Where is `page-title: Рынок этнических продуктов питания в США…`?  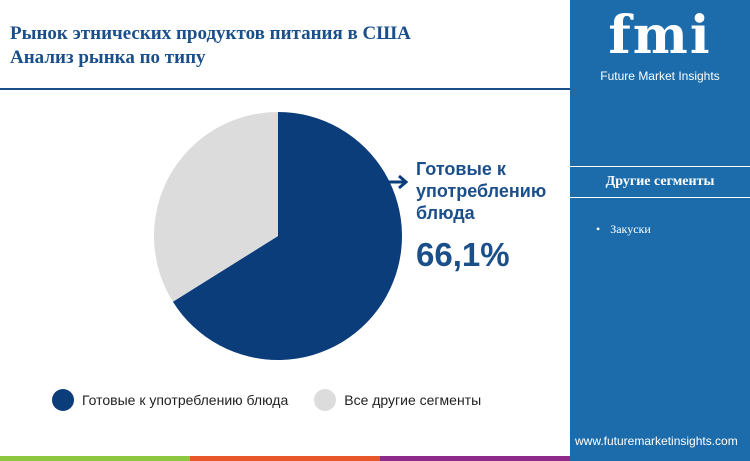
page-title: Рынок этнических продуктов питания в США… is located at coordinates (285, 46).